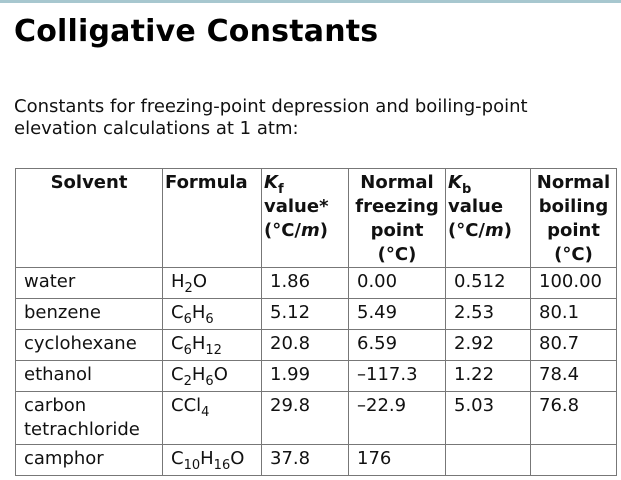 The height and width of the screenshot is (480, 621). I want to click on cell-kb: 0.512, so click(488, 283).